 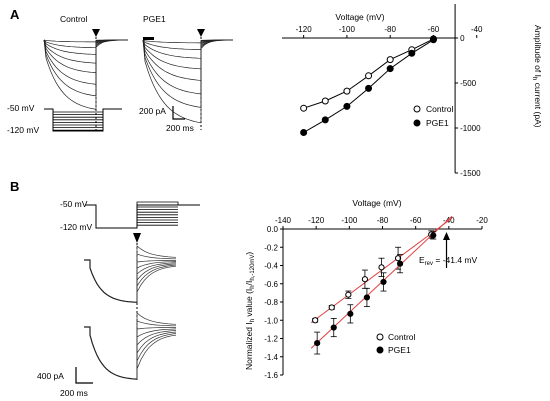 I want to click on y-axis-title-part: h,-120mV, so click(x=253, y=268).